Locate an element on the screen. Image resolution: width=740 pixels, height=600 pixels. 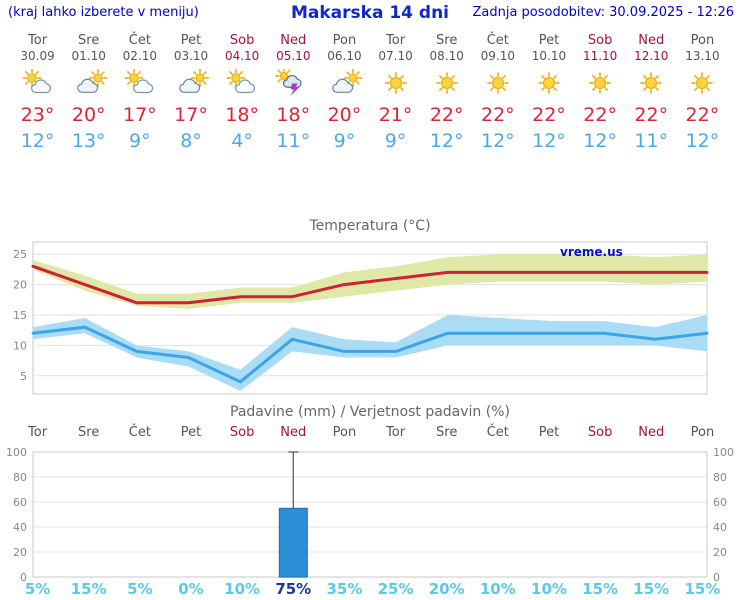
precip-y-label-right: 60 is located at coordinates (720, 502).